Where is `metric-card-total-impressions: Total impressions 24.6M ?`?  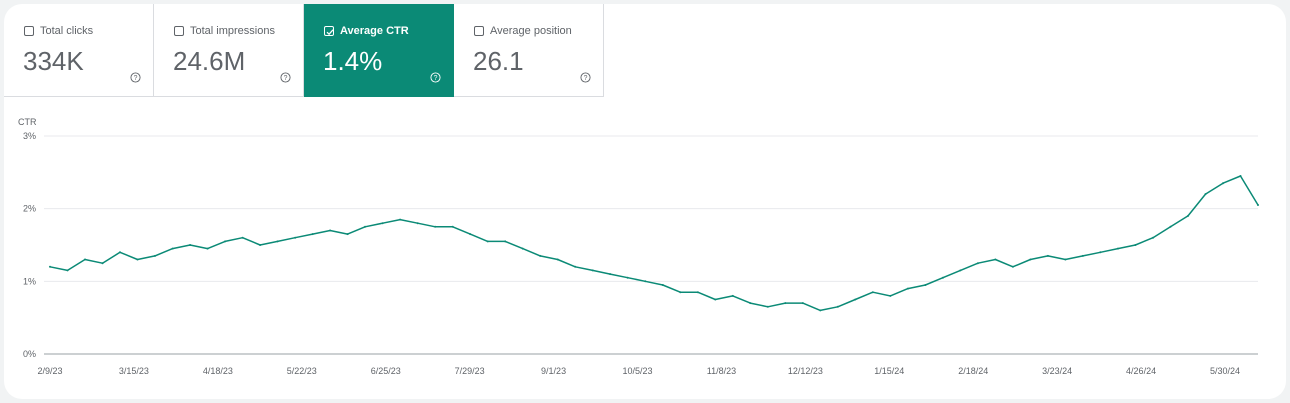 metric-card-total-impressions: Total impressions 24.6M ? is located at coordinates (229, 50).